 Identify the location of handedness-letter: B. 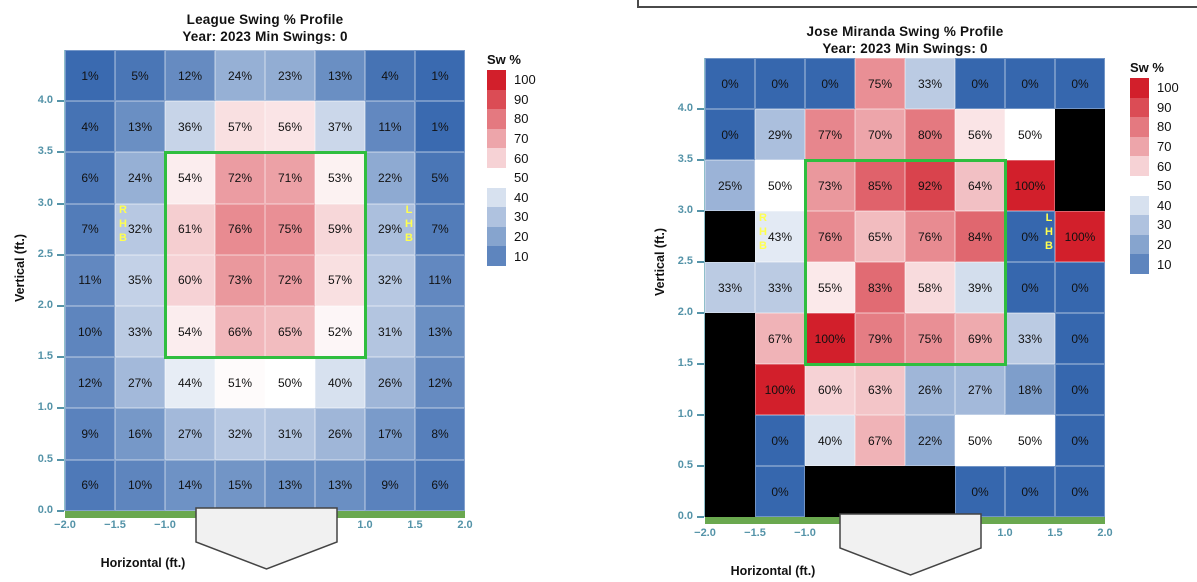
(123, 238).